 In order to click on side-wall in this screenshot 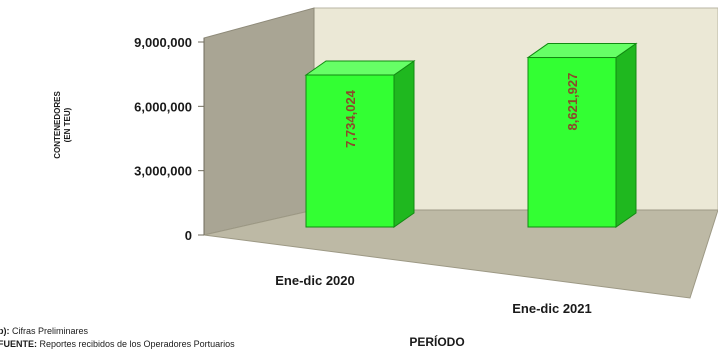, I will do `click(259, 121)`.